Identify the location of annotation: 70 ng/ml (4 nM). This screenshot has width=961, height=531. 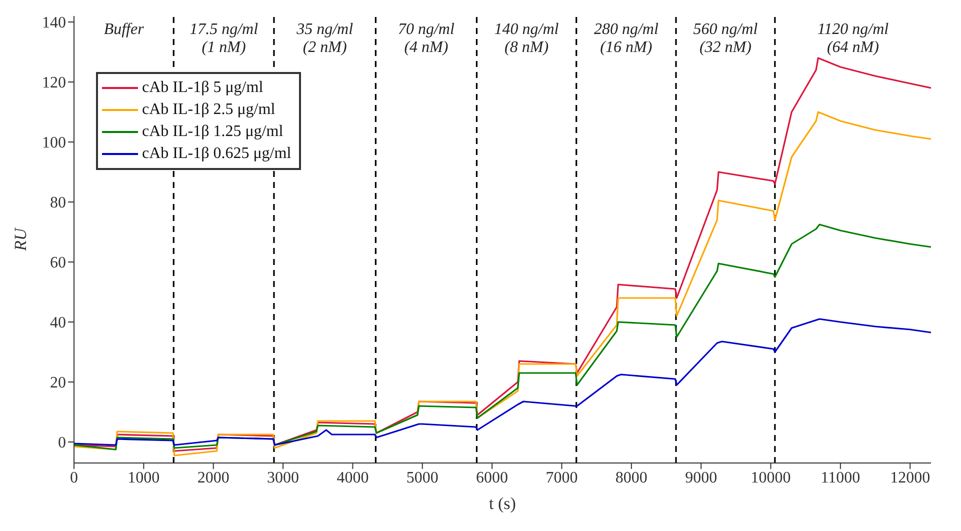
(426, 38).